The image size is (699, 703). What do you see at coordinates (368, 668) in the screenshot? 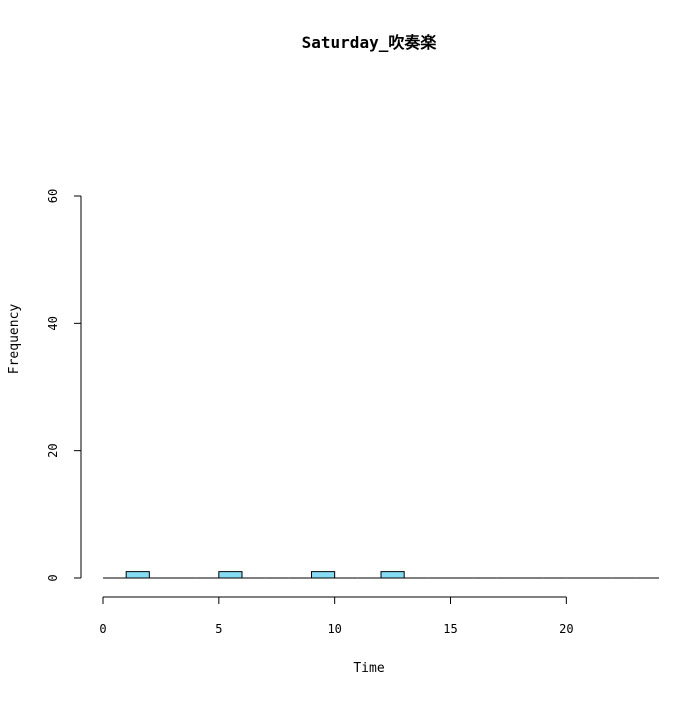
I see `x-axis-label: Time` at bounding box center [368, 668].